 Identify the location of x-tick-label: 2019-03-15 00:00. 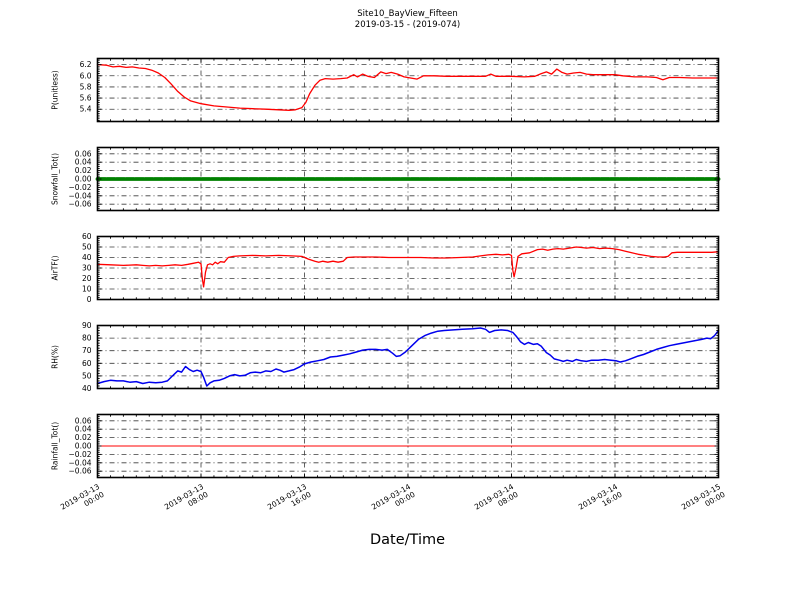
(703, 497).